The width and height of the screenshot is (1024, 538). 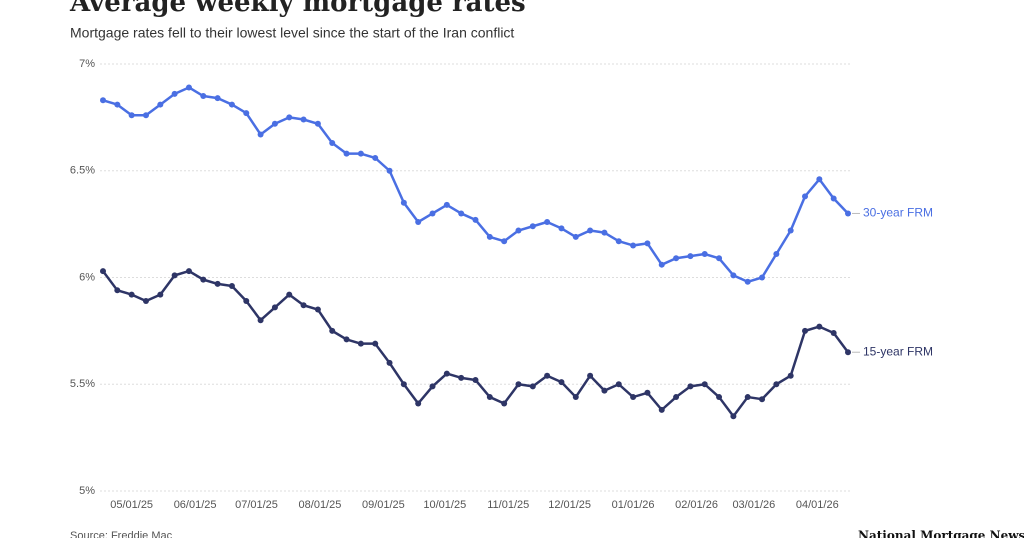 I want to click on x-tick-label: 03/01/26, so click(x=753, y=505).